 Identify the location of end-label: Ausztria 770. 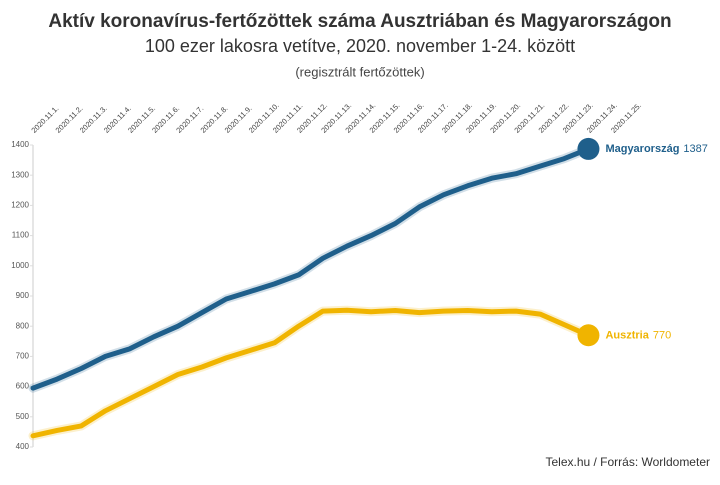
(638, 335).